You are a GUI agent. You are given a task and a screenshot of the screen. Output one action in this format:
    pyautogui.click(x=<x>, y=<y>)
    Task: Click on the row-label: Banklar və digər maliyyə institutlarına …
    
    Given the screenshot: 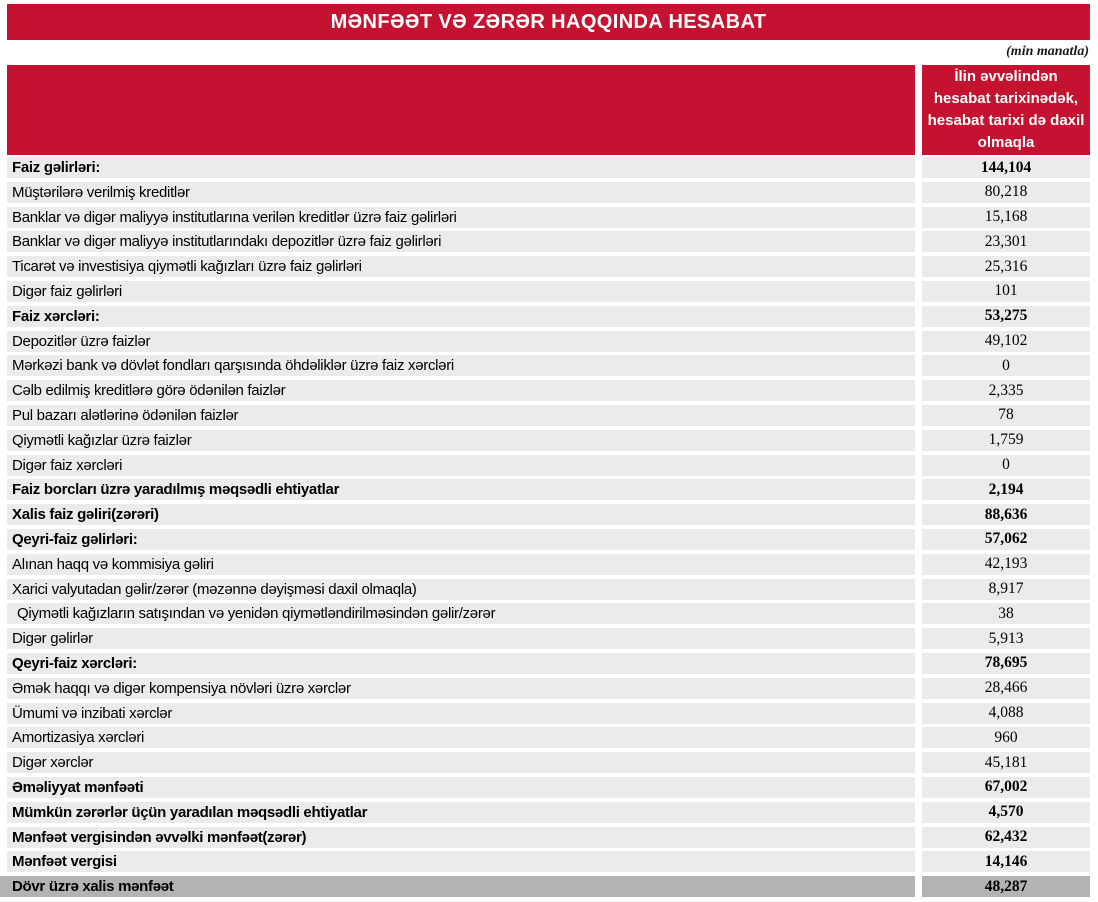 What is the action you would take?
    pyautogui.click(x=461, y=217)
    